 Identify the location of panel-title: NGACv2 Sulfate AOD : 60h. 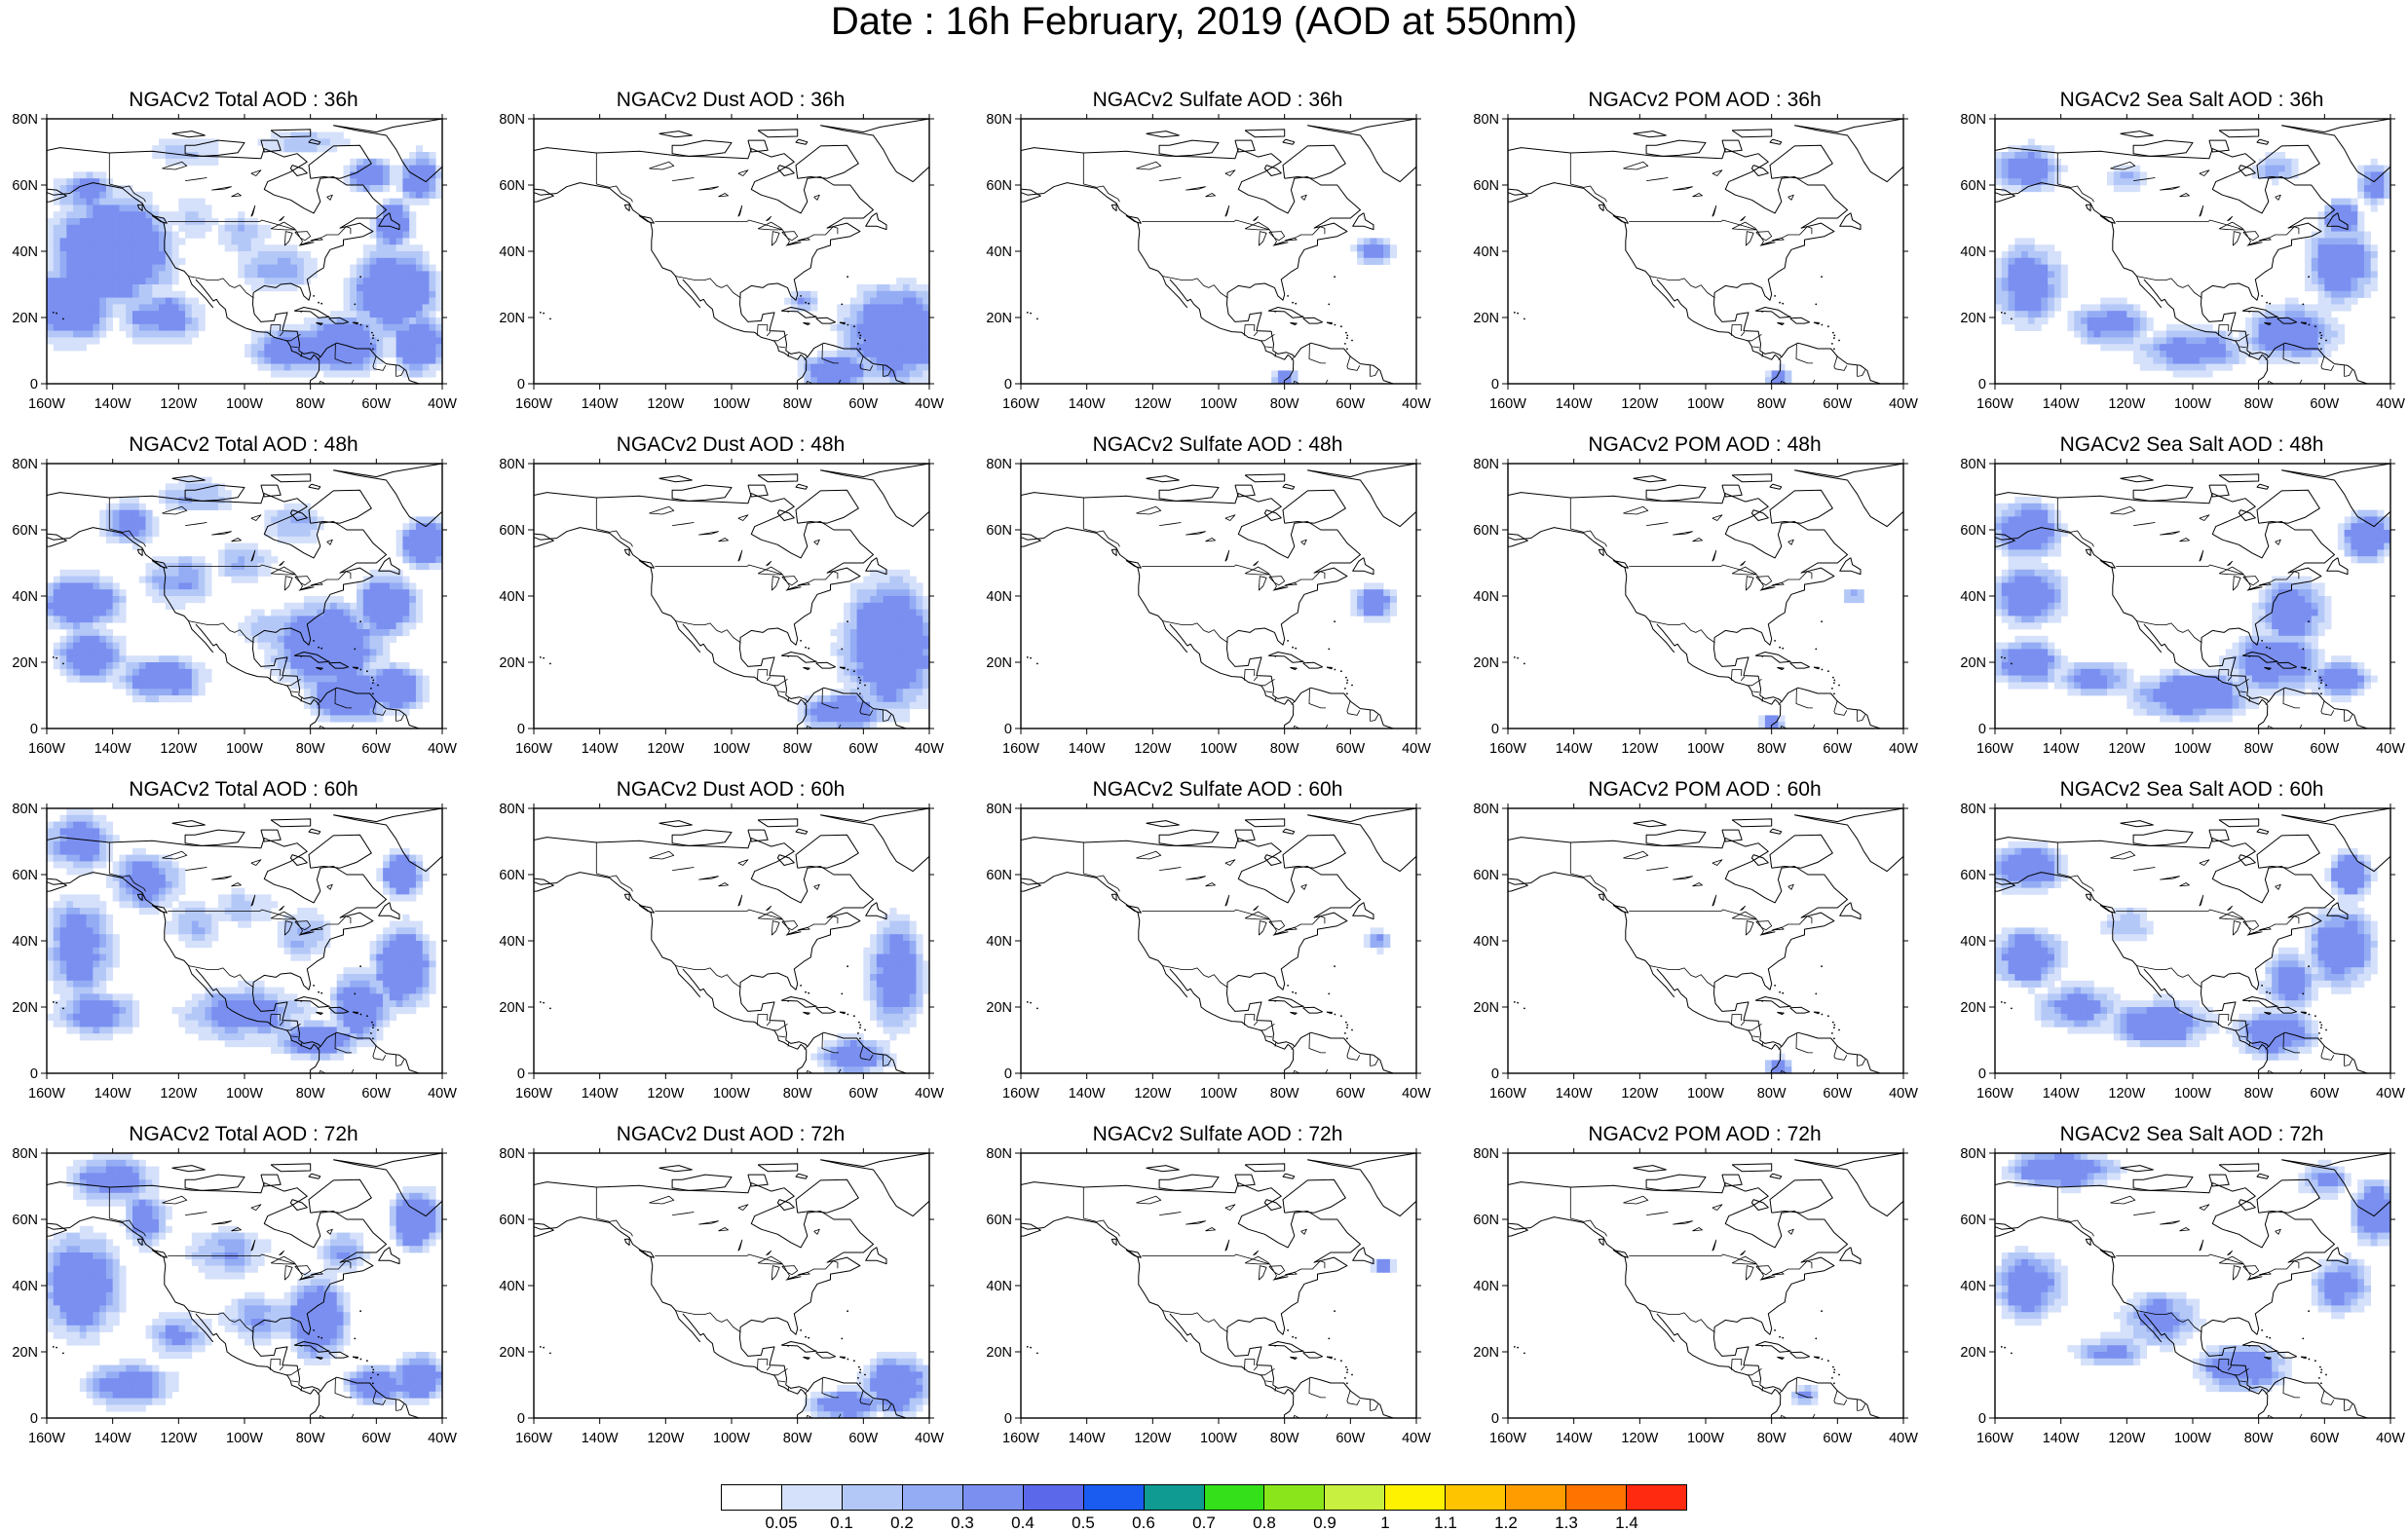
(1217, 790).